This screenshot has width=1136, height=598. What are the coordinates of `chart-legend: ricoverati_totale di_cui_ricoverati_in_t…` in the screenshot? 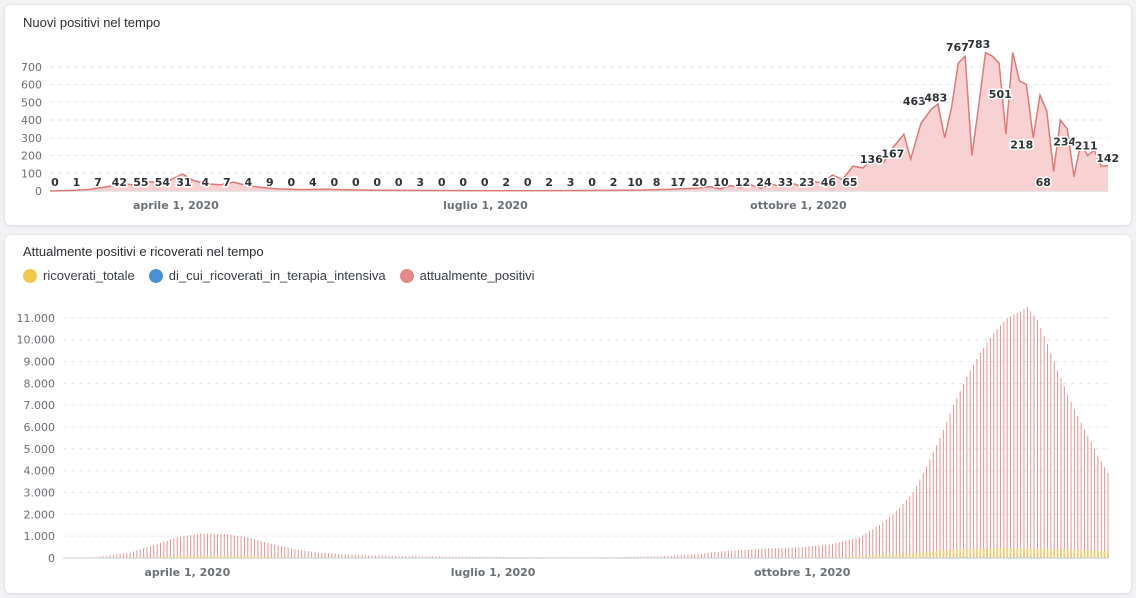 It's located at (279, 275).